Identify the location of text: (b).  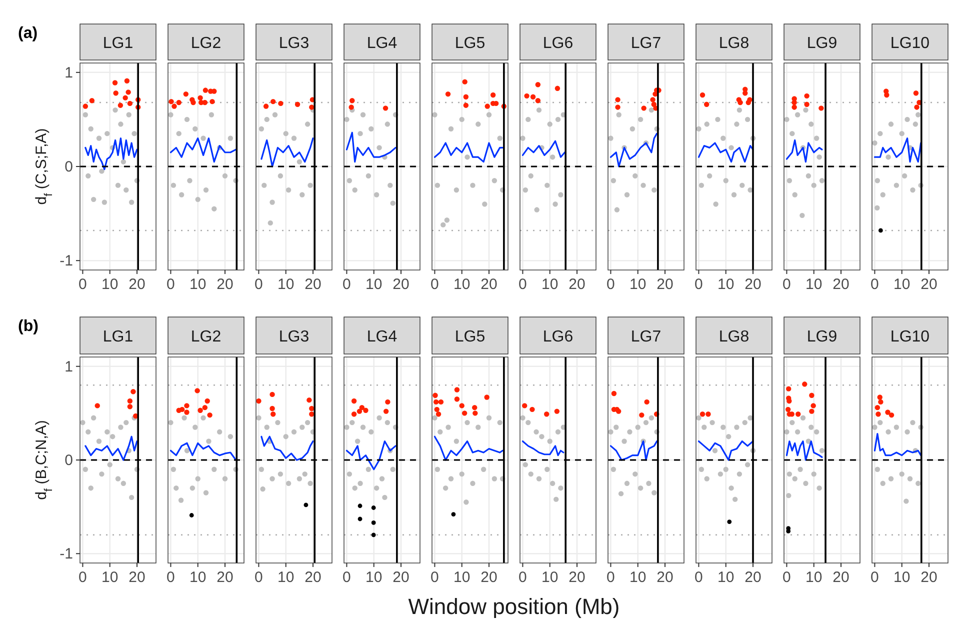
(28, 326).